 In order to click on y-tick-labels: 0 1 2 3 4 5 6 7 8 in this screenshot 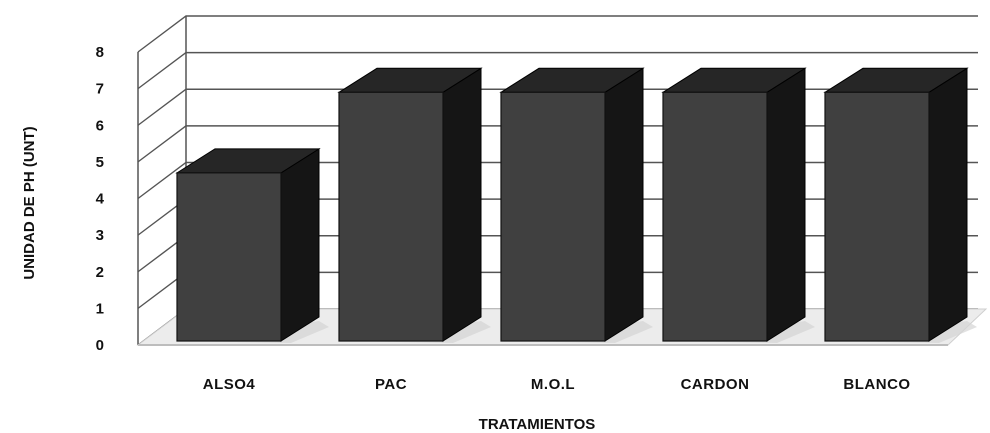, I will do `click(100, 199)`.